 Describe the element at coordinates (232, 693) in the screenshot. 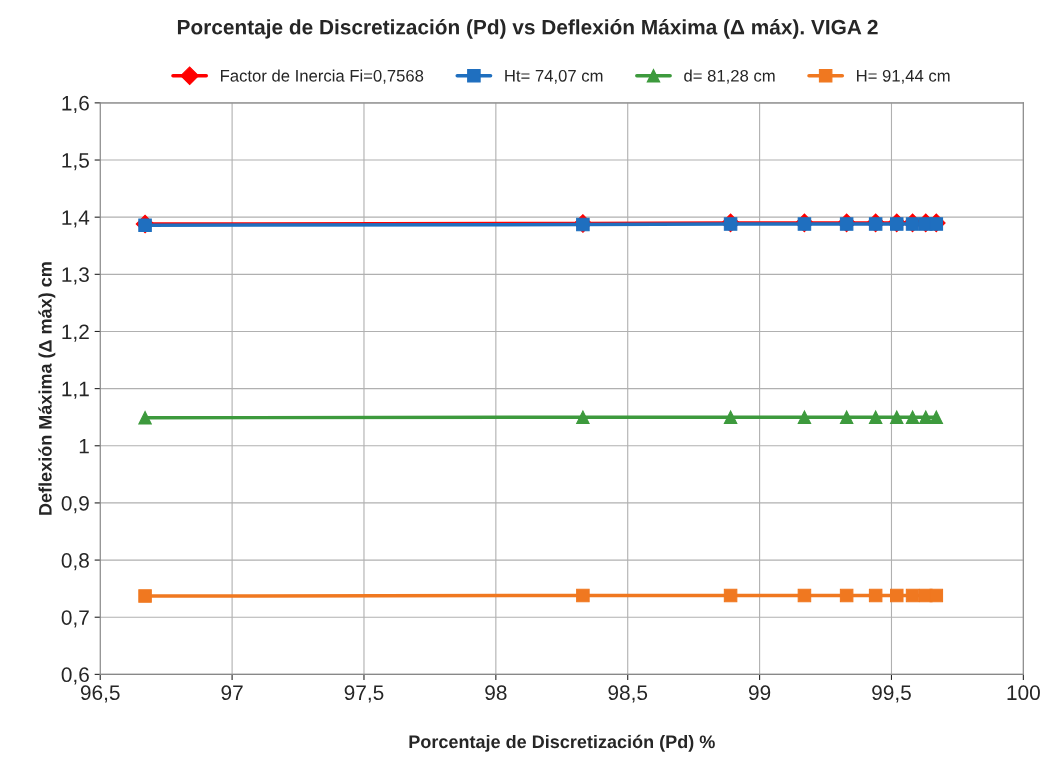

I see `x-tick-label: 97` at that location.